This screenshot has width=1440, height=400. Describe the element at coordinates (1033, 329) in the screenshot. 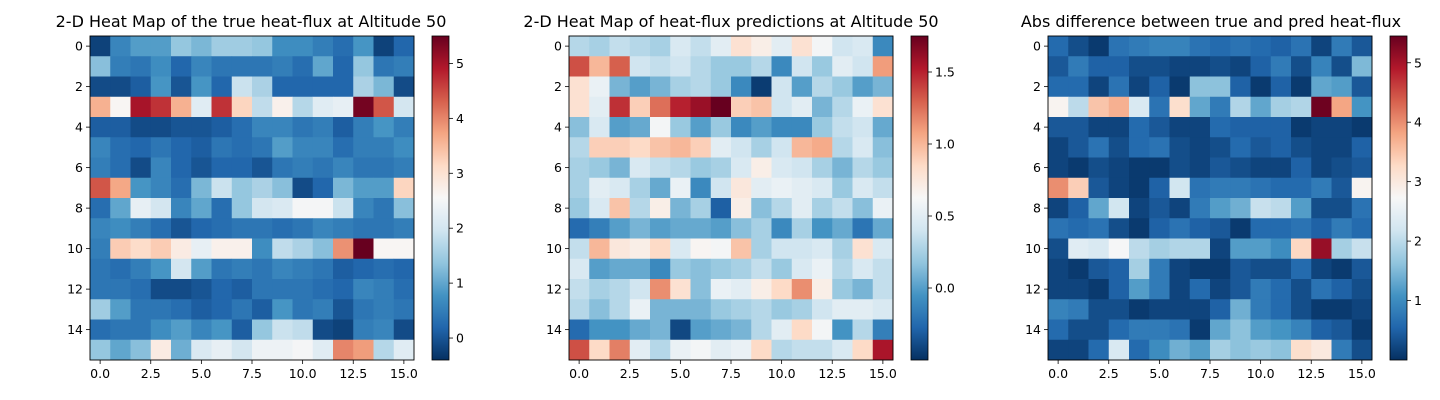

I see `y-tick-label: 14` at that location.